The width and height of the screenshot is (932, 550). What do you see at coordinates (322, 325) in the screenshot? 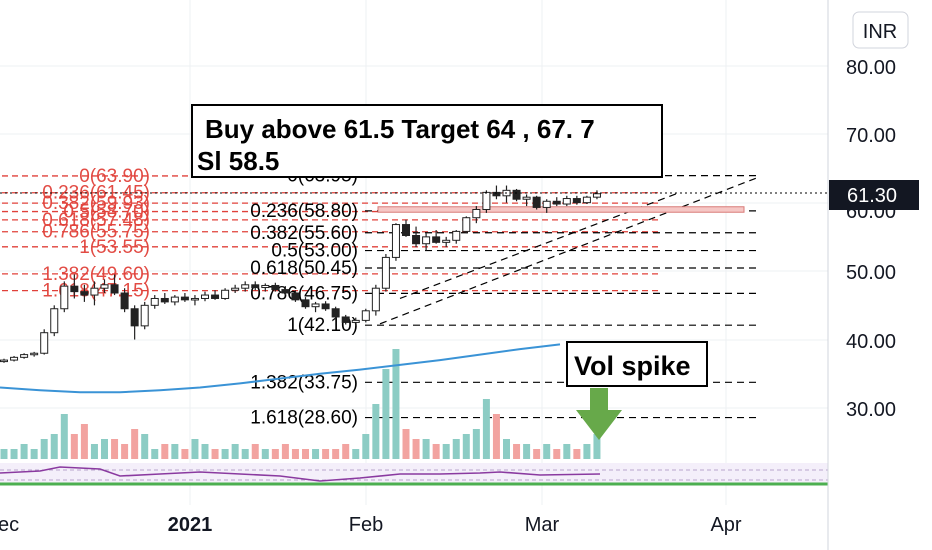
I see `fib-black-label: 1(42.10)` at bounding box center [322, 325].